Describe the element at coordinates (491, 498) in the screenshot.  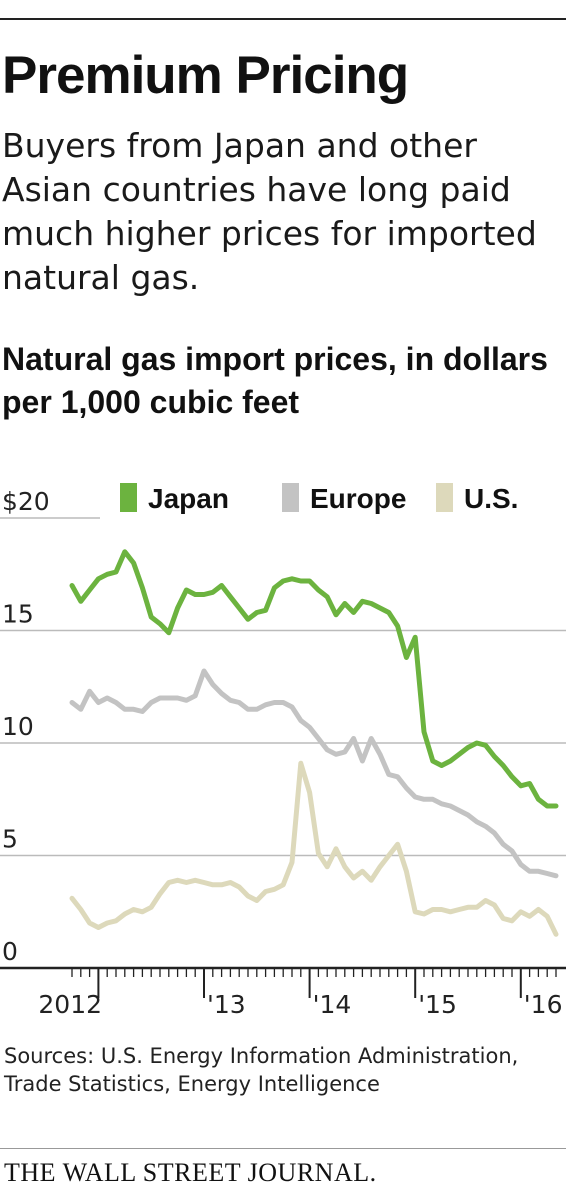
I see `legend-label: U.S.` at that location.